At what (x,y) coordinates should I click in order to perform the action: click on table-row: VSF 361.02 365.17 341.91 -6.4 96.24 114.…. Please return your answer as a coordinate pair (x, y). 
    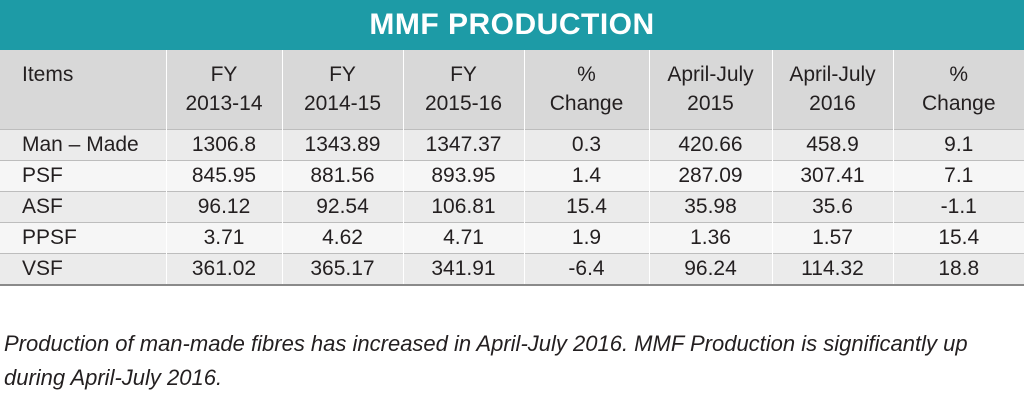
    Looking at the image, I should click on (512, 269).